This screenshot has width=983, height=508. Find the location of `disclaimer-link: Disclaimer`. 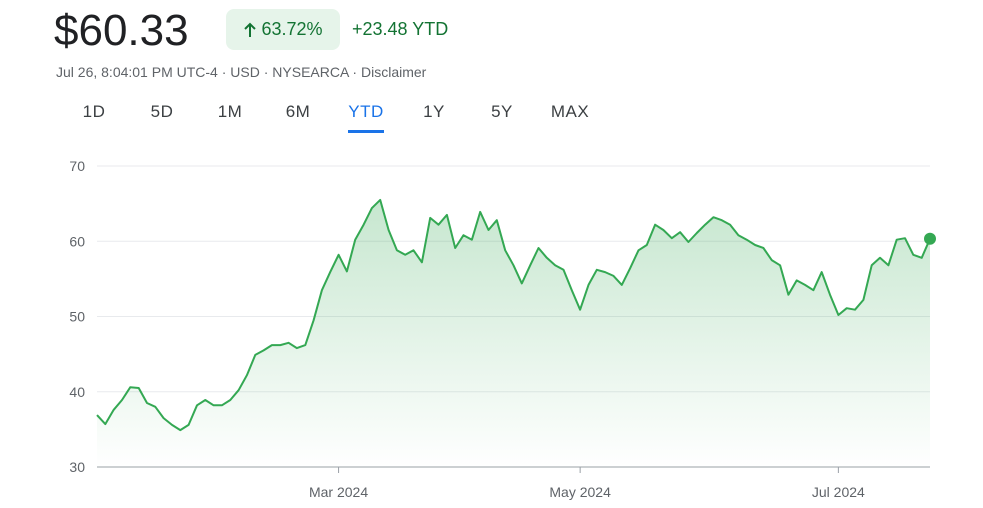

disclaimer-link: Disclaimer is located at coordinates (393, 72).